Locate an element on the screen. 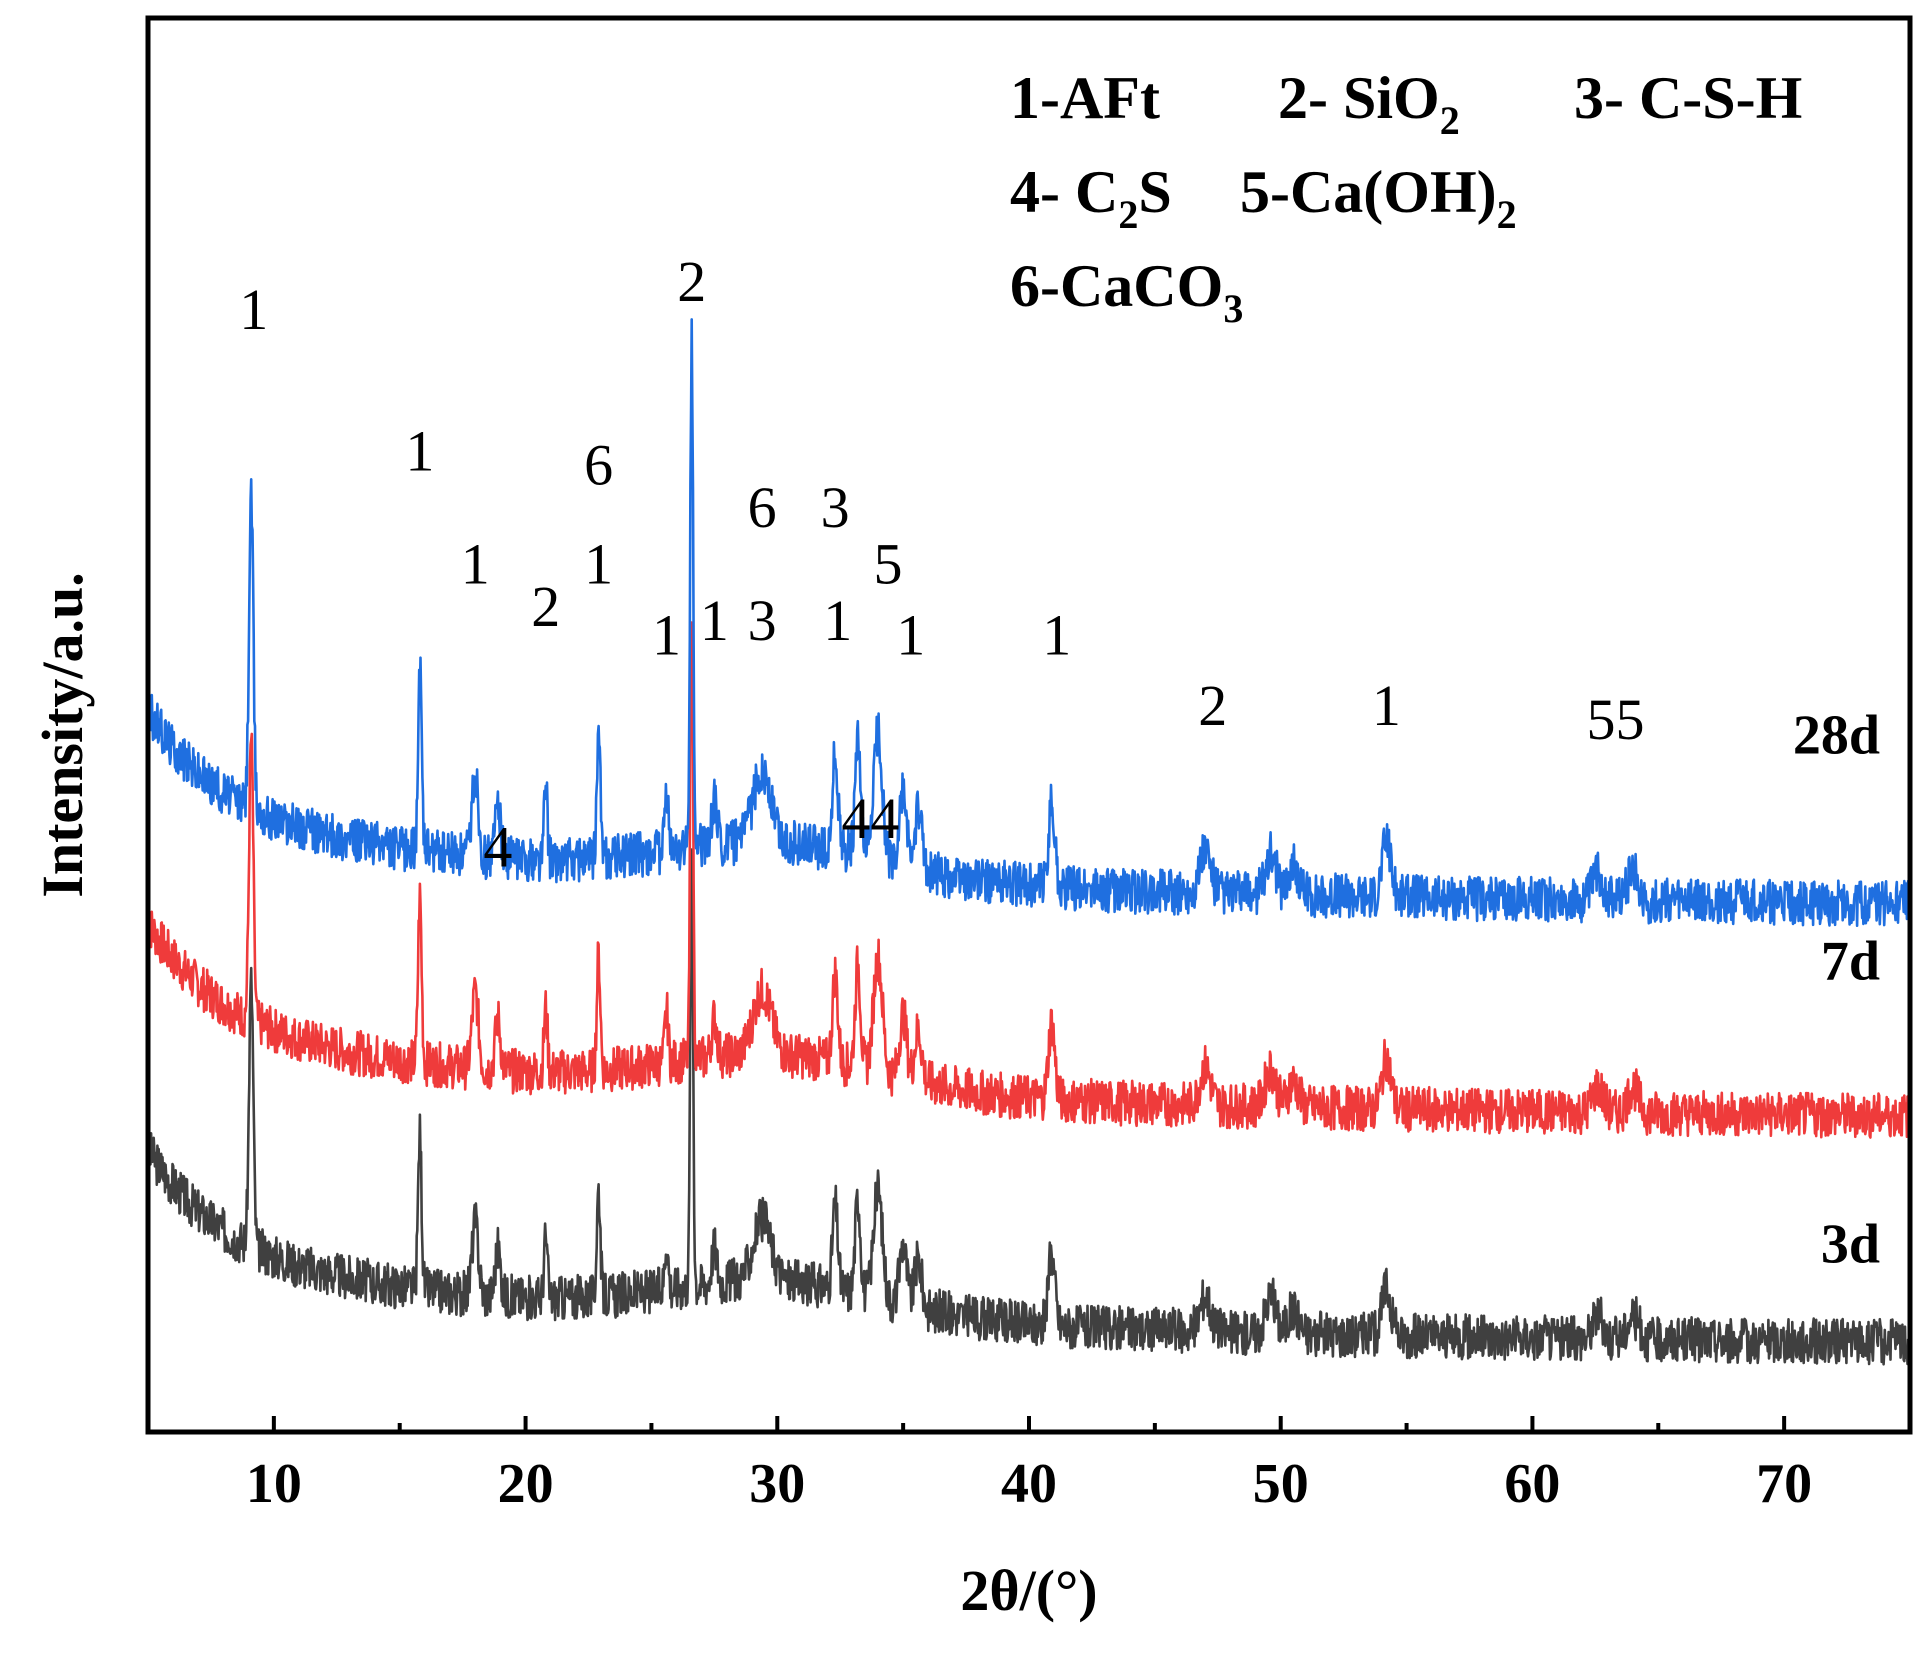 The height and width of the screenshot is (1659, 1924). x-tick-label: 10 is located at coordinates (274, 1484).